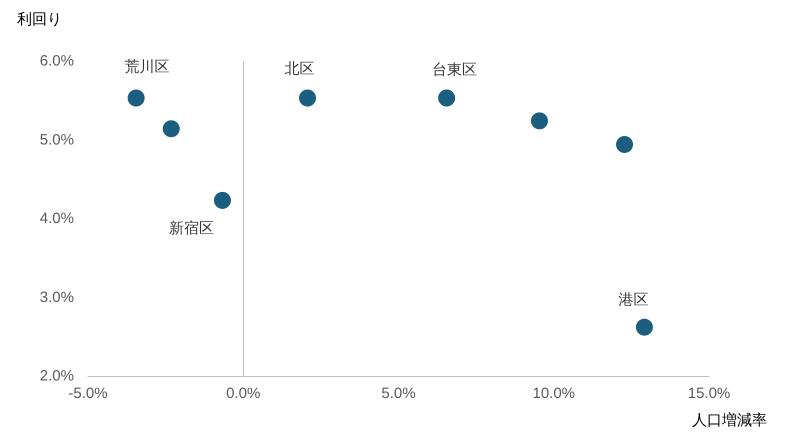 Image resolution: width=793 pixels, height=441 pixels. What do you see at coordinates (57, 61) in the screenshot?
I see `y-tick-label: 6.0%` at bounding box center [57, 61].